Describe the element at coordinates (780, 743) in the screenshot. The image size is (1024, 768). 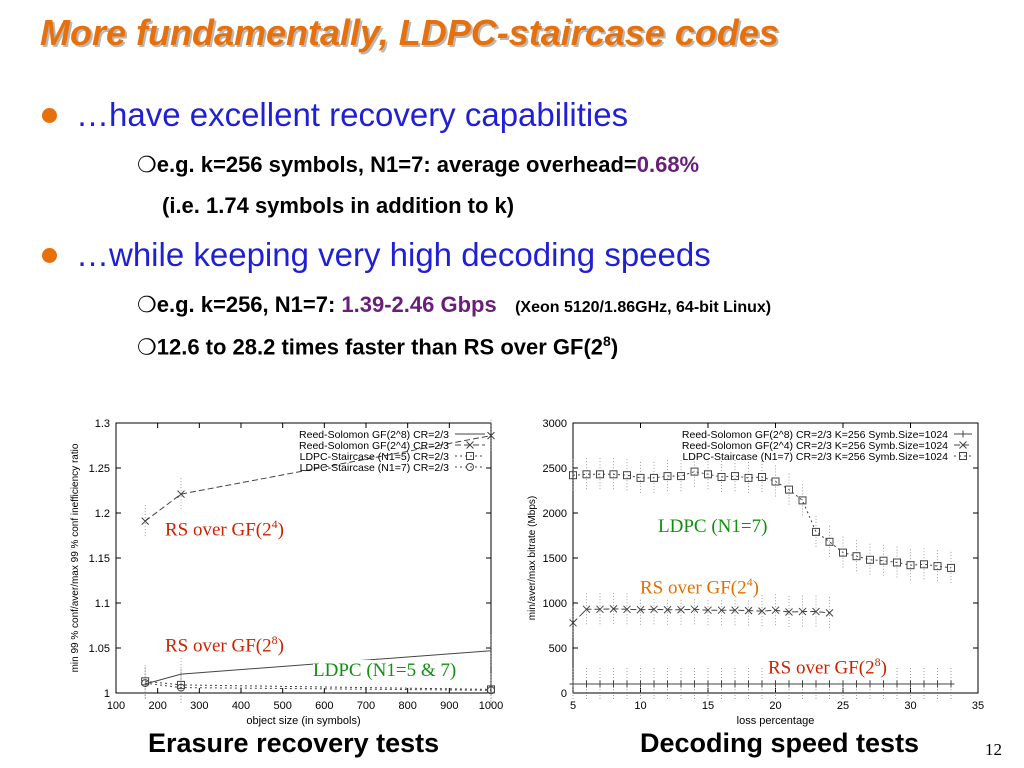
I see `caption-decoding-speed: Decoding speed tests` at that location.